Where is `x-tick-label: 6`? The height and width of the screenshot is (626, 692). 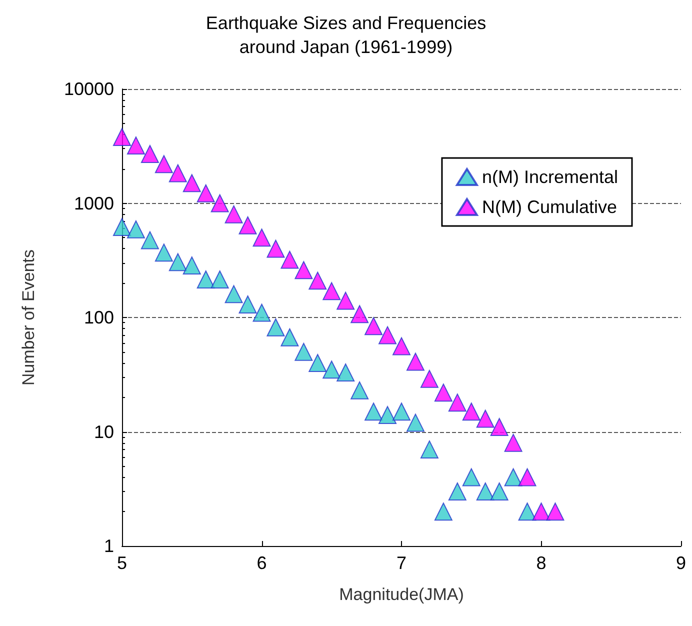
x-tick-label: 6 is located at coordinates (261, 563).